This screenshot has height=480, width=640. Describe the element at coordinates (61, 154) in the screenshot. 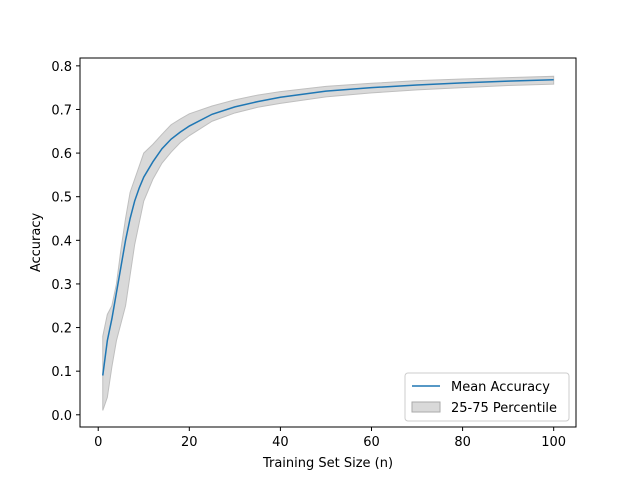

I see `y-tick-label: 0.6` at that location.